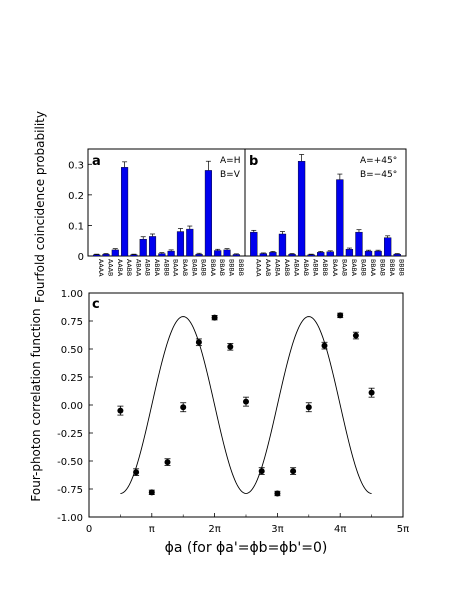  I want to click on panel-a-category-label: AABB, so click(128, 267).